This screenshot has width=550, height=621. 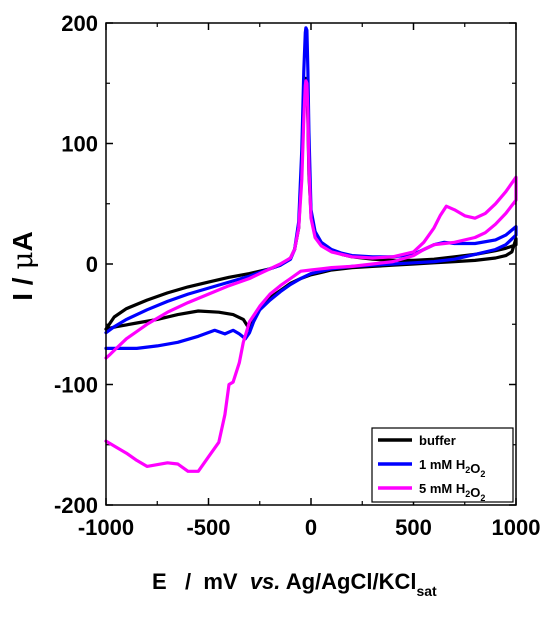 I want to click on x-tick-label: 1000, so click(x=516, y=527).